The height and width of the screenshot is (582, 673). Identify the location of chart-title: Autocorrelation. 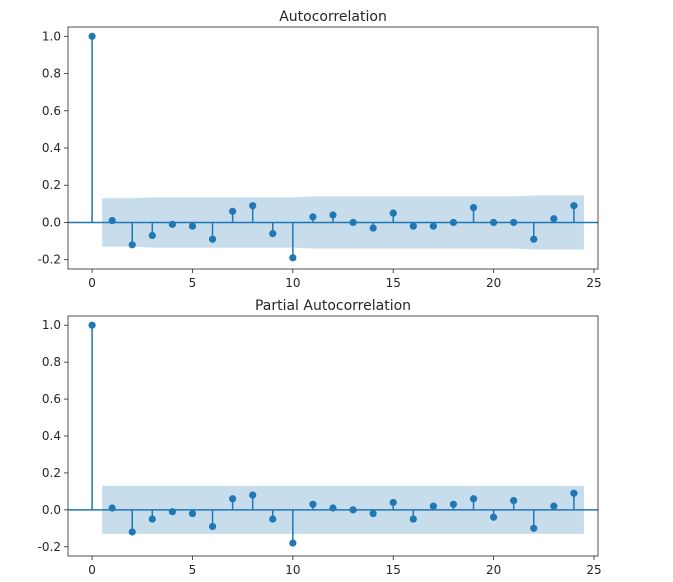
(333, 17).